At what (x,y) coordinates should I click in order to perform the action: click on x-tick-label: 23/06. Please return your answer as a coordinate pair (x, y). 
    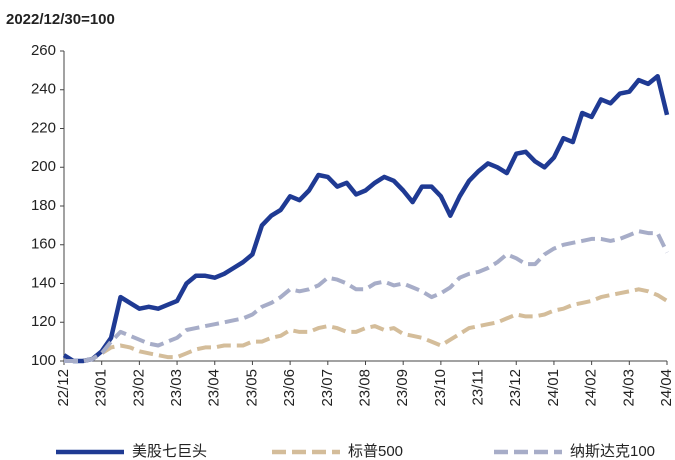
    Looking at the image, I should click on (289, 388).